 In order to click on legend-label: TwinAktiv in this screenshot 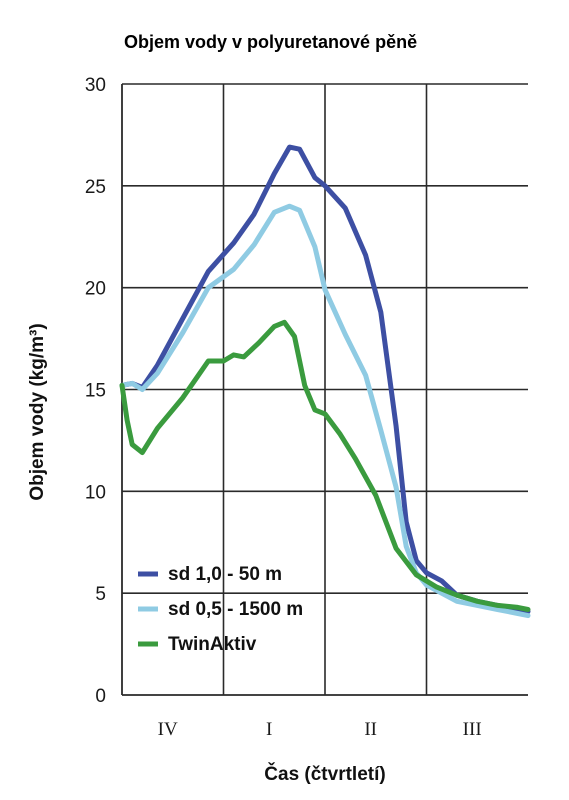, I will do `click(212, 644)`.